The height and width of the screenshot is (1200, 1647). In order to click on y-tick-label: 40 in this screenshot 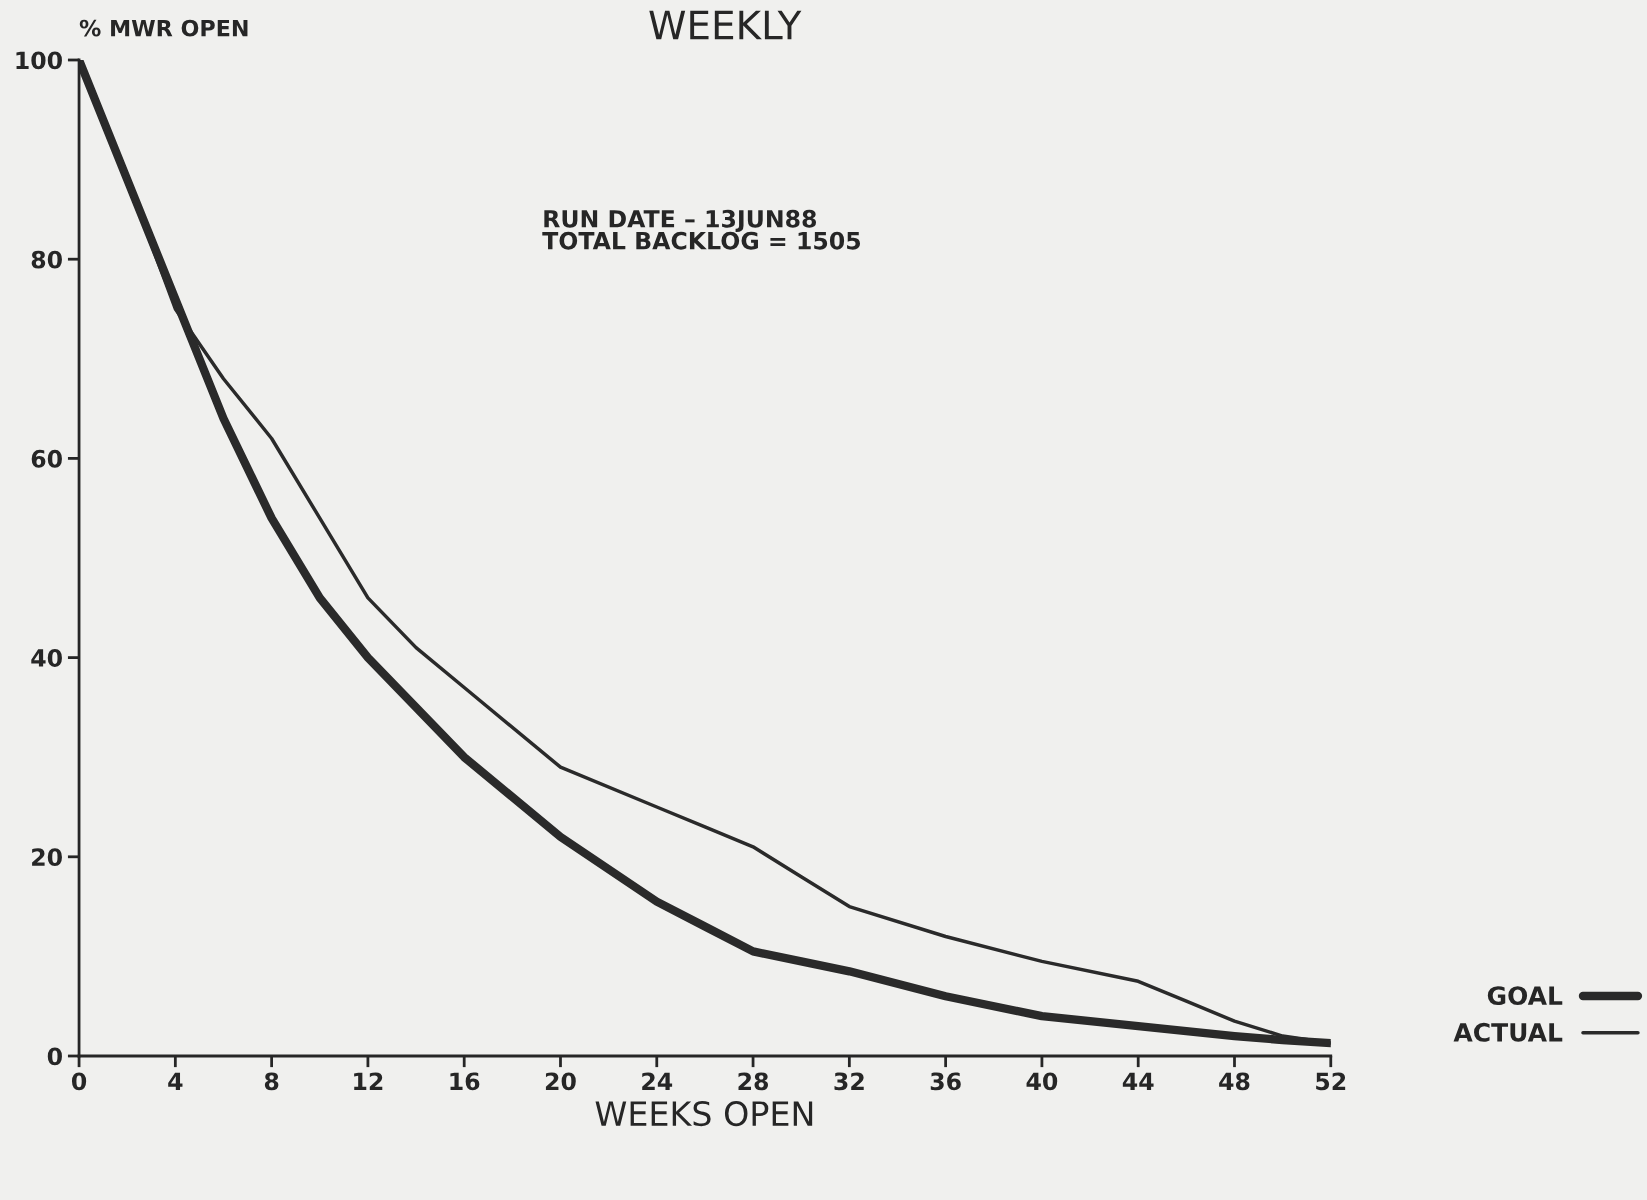, I will do `click(46, 658)`.